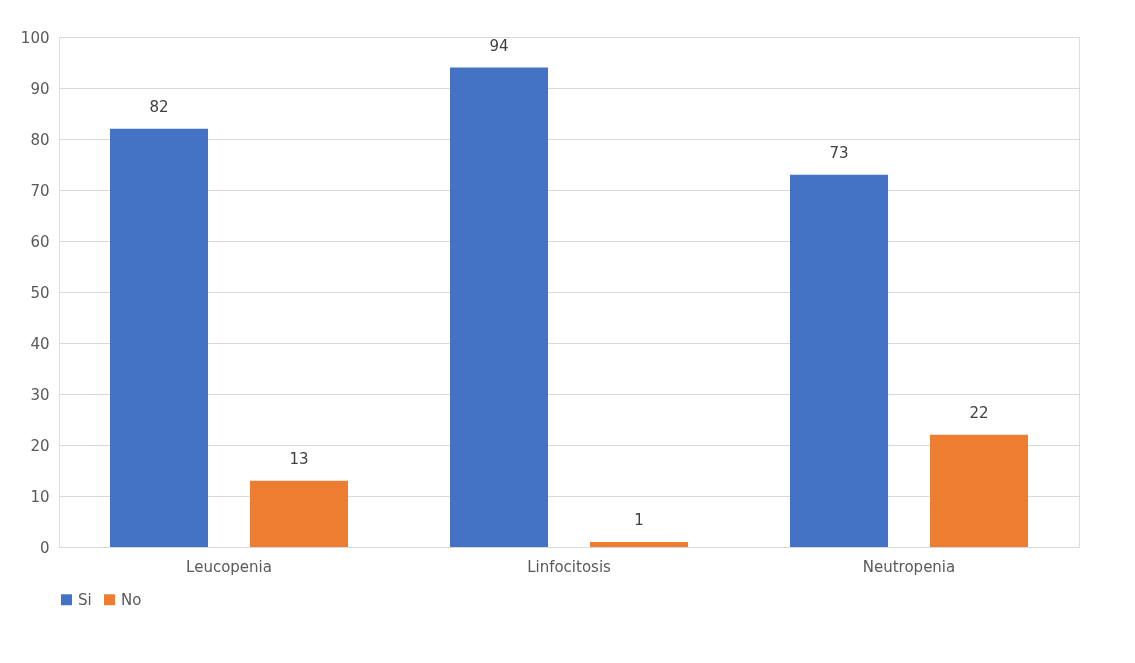 This screenshot has height=663, width=1135. Describe the element at coordinates (909, 566) in the screenshot. I see `x-tick-label: Neutropenia` at that location.